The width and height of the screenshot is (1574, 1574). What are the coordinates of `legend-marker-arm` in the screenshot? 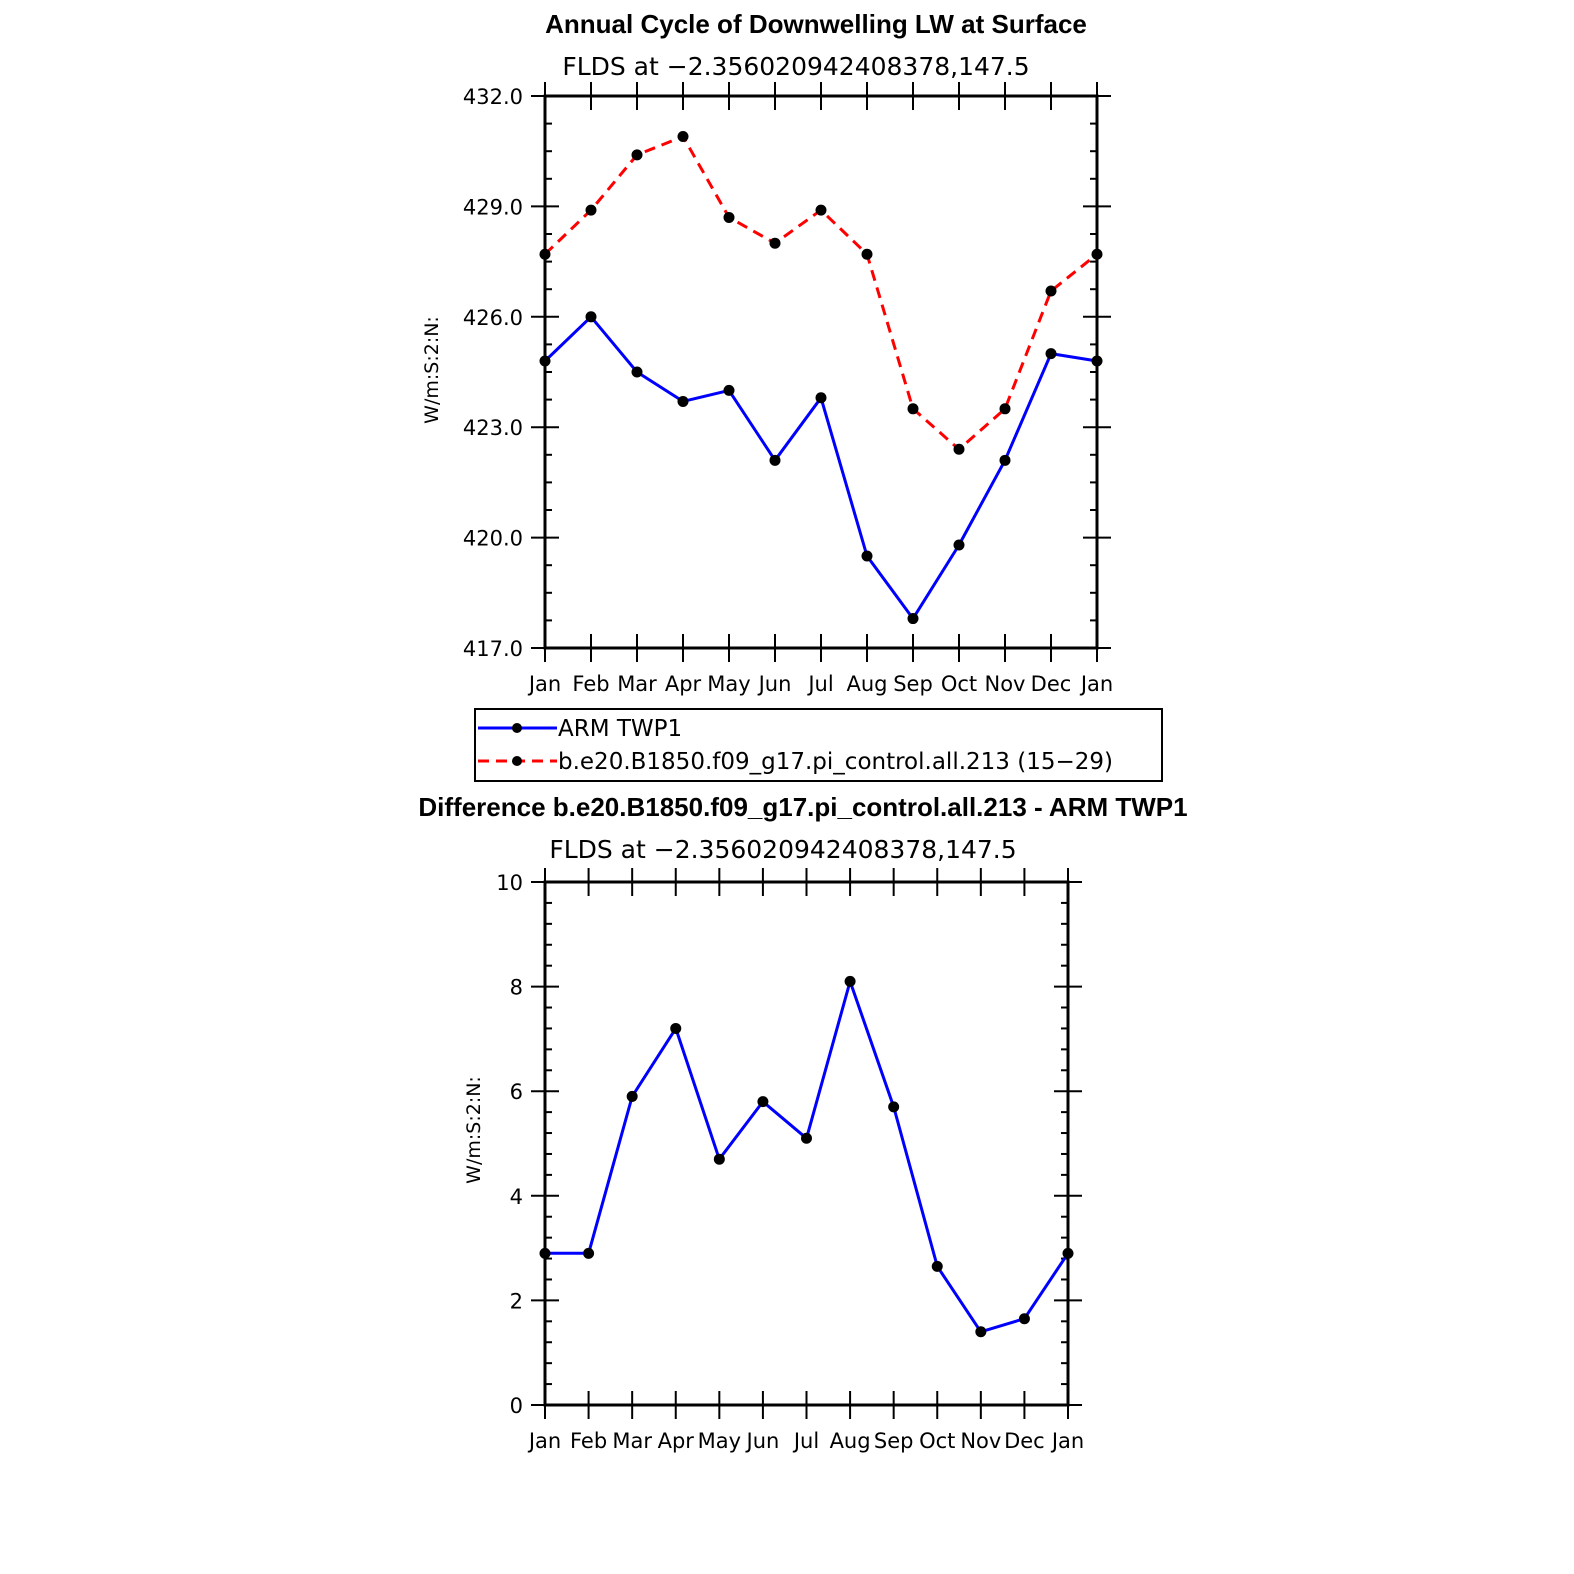 It's located at (517, 728).